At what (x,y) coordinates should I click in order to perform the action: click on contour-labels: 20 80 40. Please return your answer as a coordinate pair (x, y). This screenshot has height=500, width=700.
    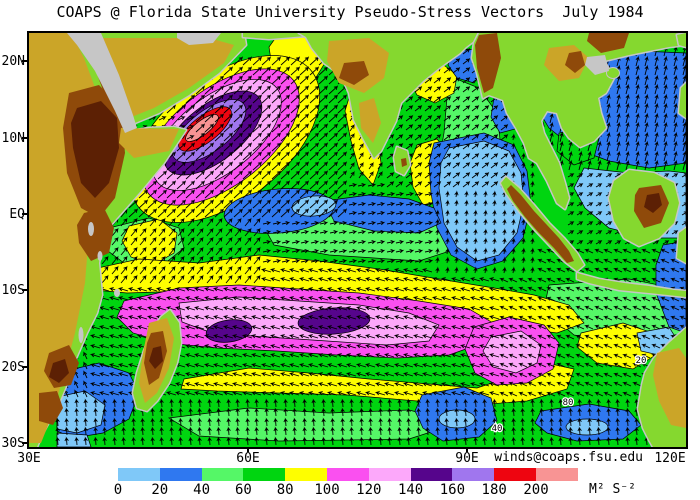
    Looking at the image, I should click on (568, 395).